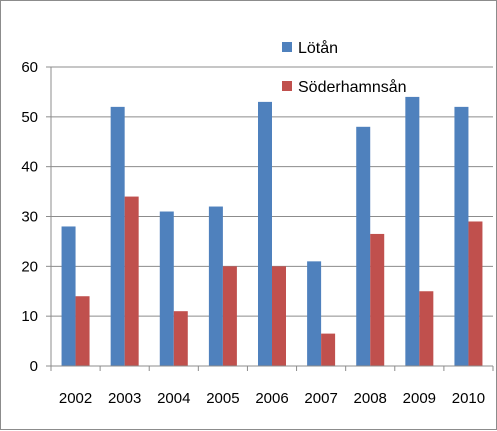 Image resolution: width=497 pixels, height=431 pixels. What do you see at coordinates (320, 398) in the screenshot?
I see `x-tick-label-2007: 2007` at bounding box center [320, 398].